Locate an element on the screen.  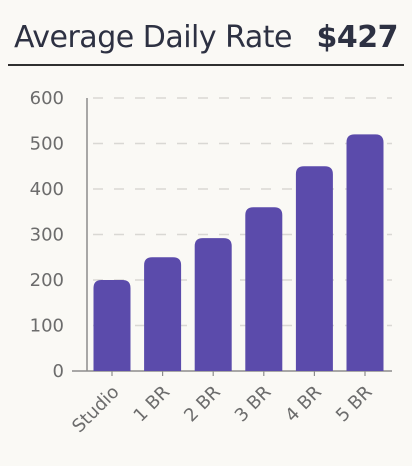
x-tick-label: 1 BR is located at coordinates (152, 404).